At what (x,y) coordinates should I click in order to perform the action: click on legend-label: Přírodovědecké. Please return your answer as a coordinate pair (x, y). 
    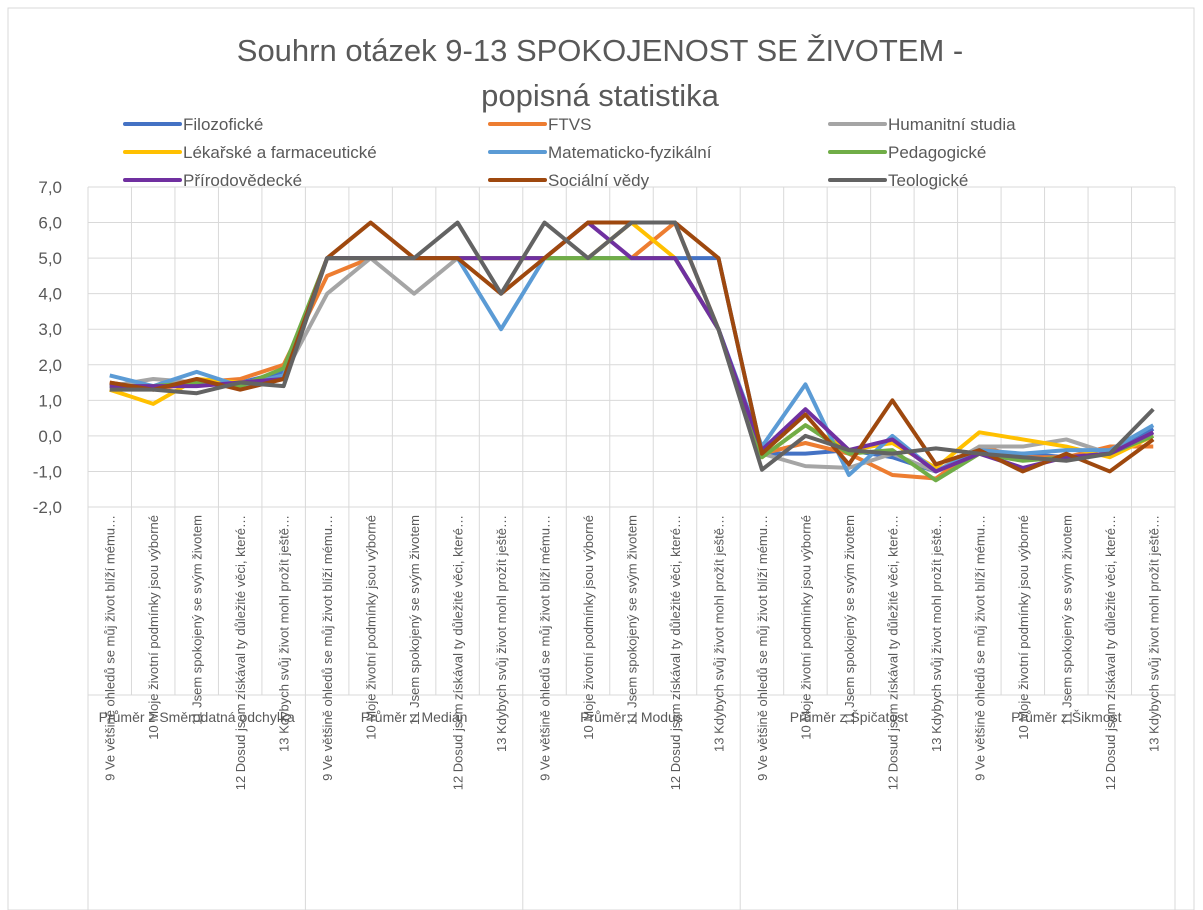
    Looking at the image, I should click on (242, 180).